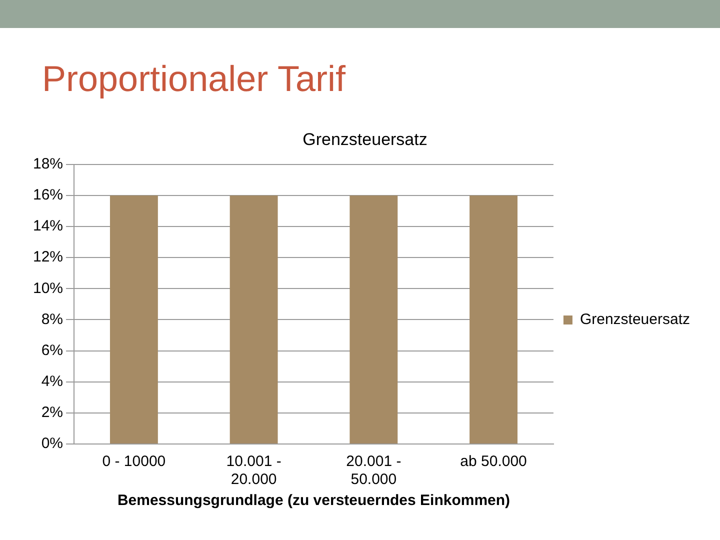  Describe the element at coordinates (48, 257) in the screenshot. I see `y-tick-label: 12%` at that location.